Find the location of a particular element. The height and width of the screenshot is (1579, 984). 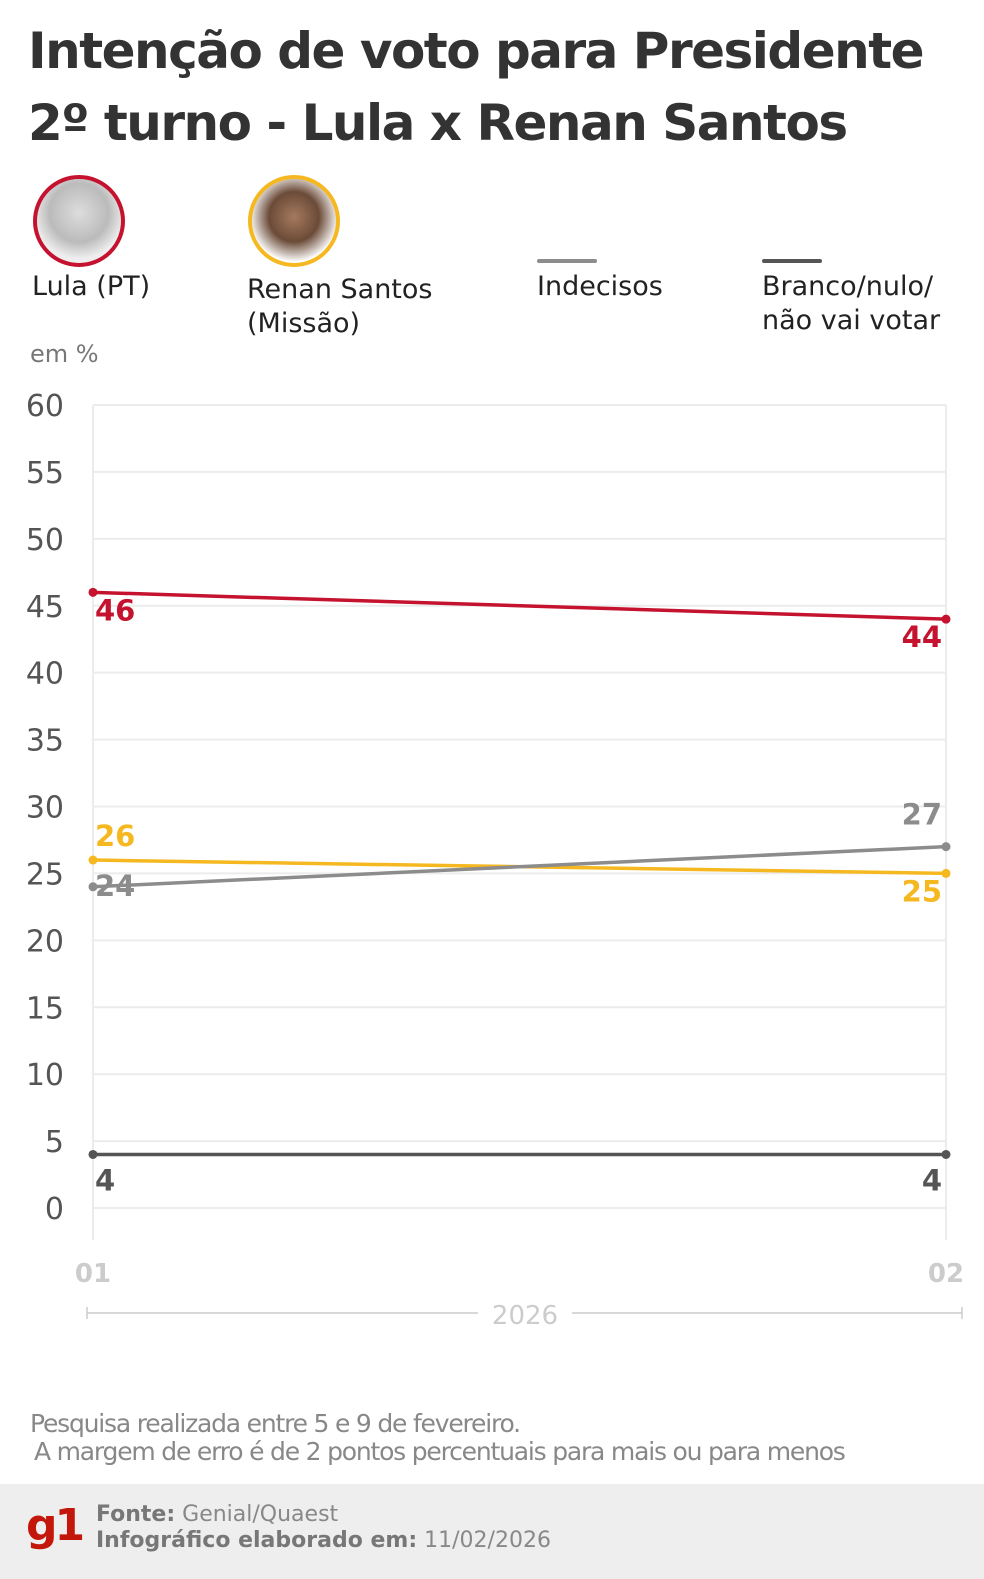

legend-branco-line1: Branco/nulo/ is located at coordinates (848, 286).